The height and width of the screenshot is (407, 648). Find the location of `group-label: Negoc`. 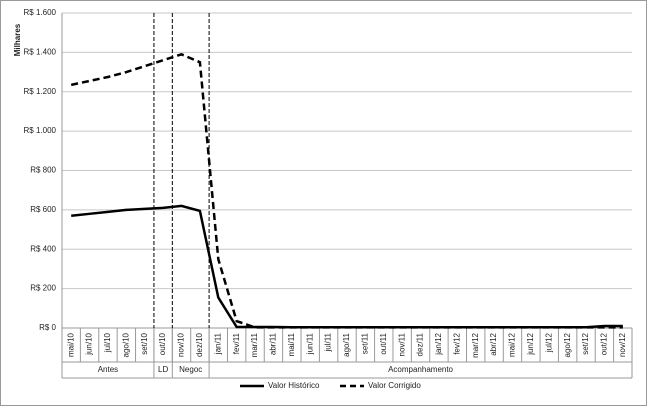

group-label: Negoc is located at coordinates (190, 369).